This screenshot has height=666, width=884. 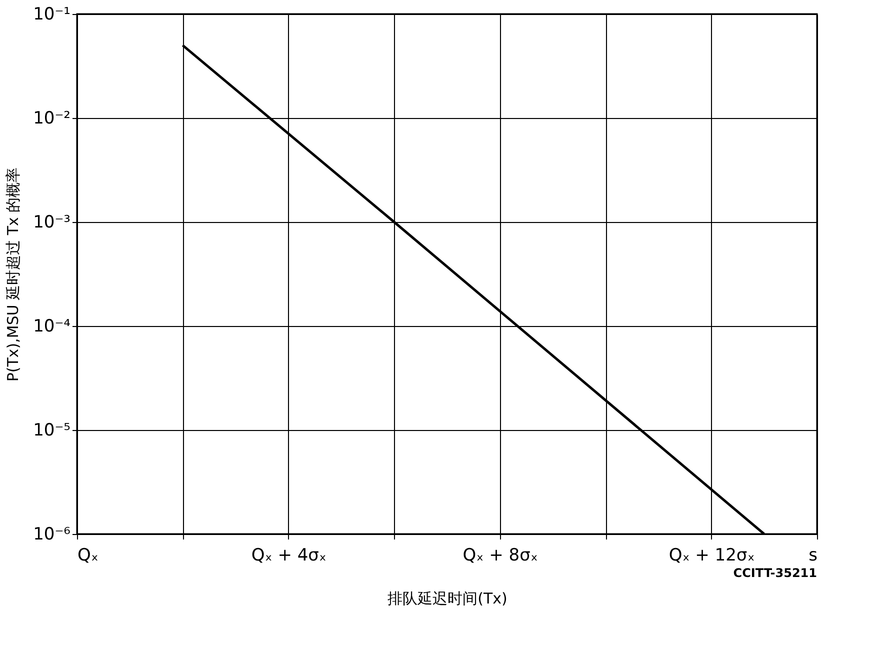 I want to click on x-tick-label: s, so click(x=813, y=556).